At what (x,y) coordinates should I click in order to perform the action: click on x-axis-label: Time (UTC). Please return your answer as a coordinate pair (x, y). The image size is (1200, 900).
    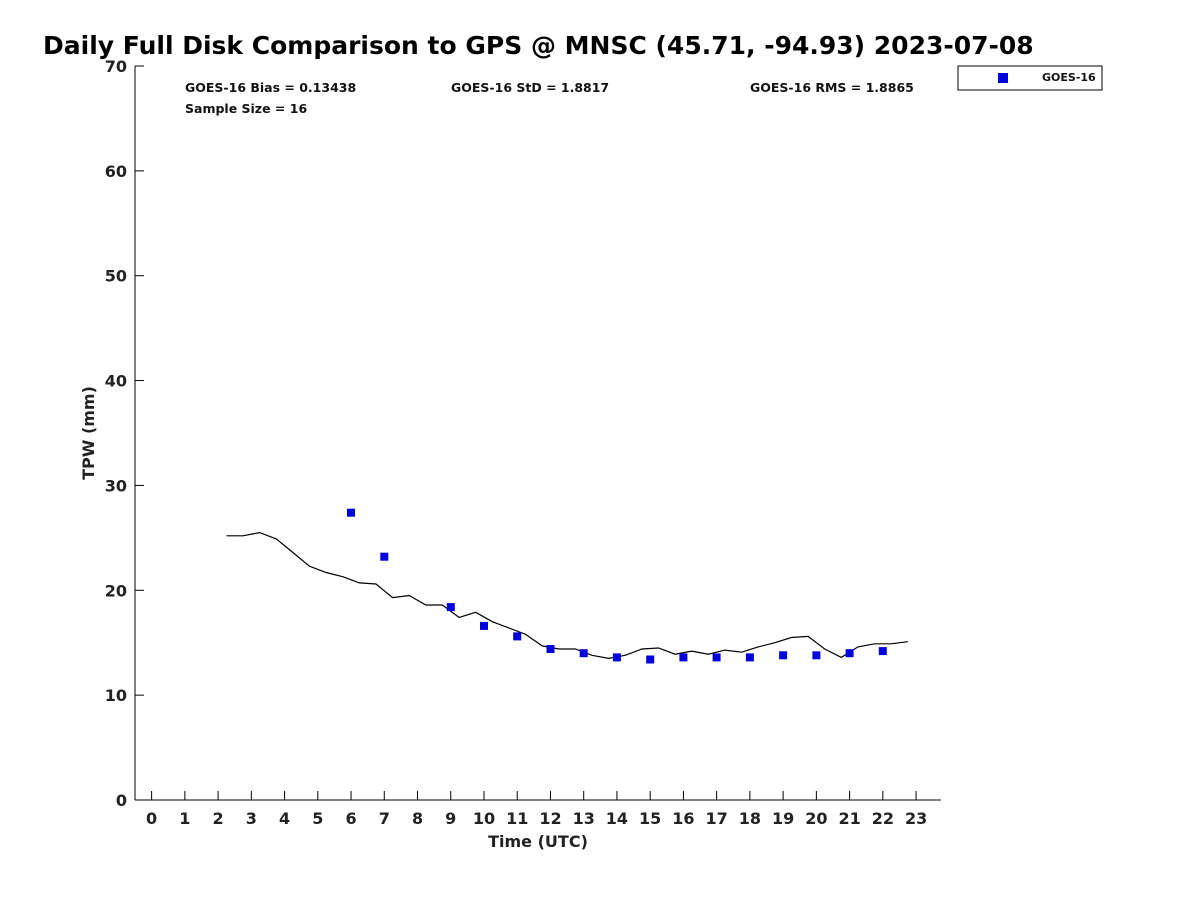
    Looking at the image, I should click on (538, 841).